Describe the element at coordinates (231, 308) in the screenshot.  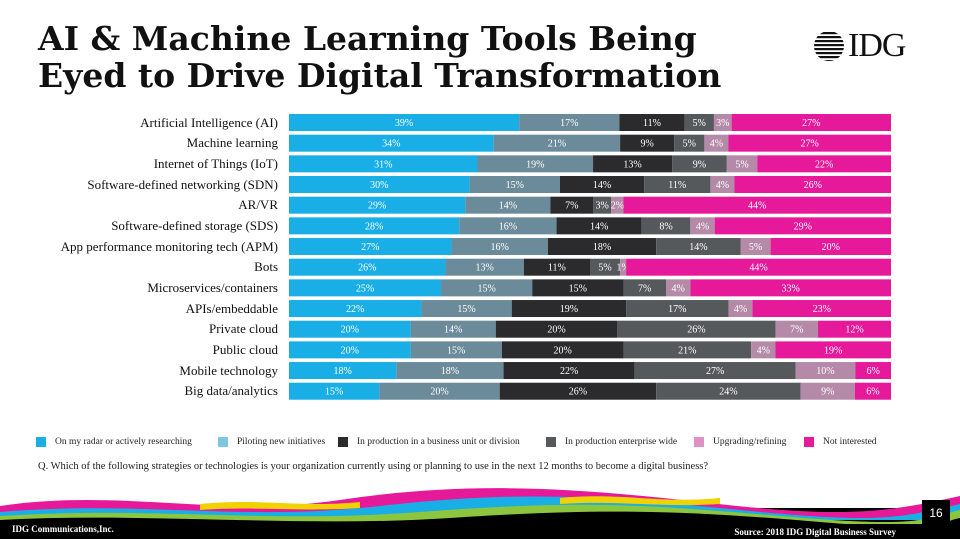
I see `row-label: APIs/embeddable` at that location.